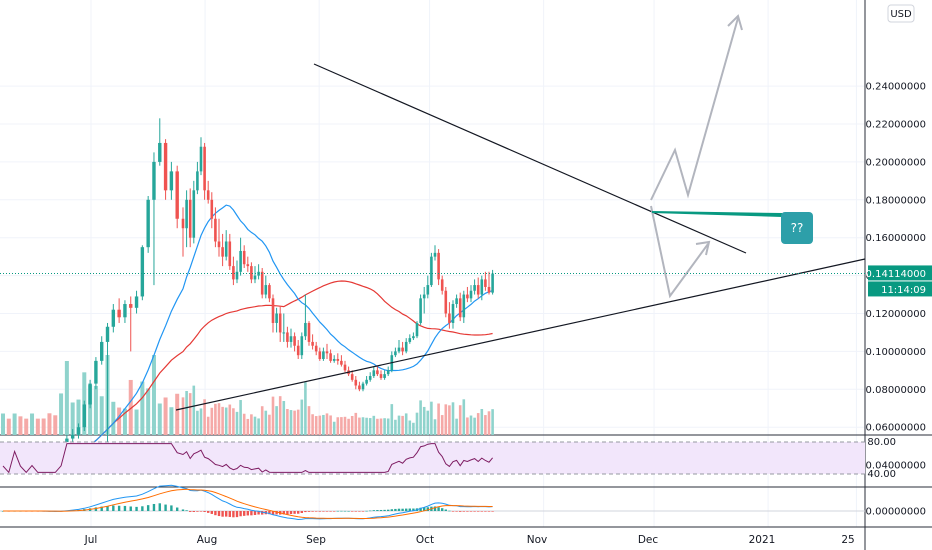 Image resolution: width=932 pixels, height=550 pixels. Describe the element at coordinates (425, 540) in the screenshot. I see `time-tick-label: Oct` at that location.